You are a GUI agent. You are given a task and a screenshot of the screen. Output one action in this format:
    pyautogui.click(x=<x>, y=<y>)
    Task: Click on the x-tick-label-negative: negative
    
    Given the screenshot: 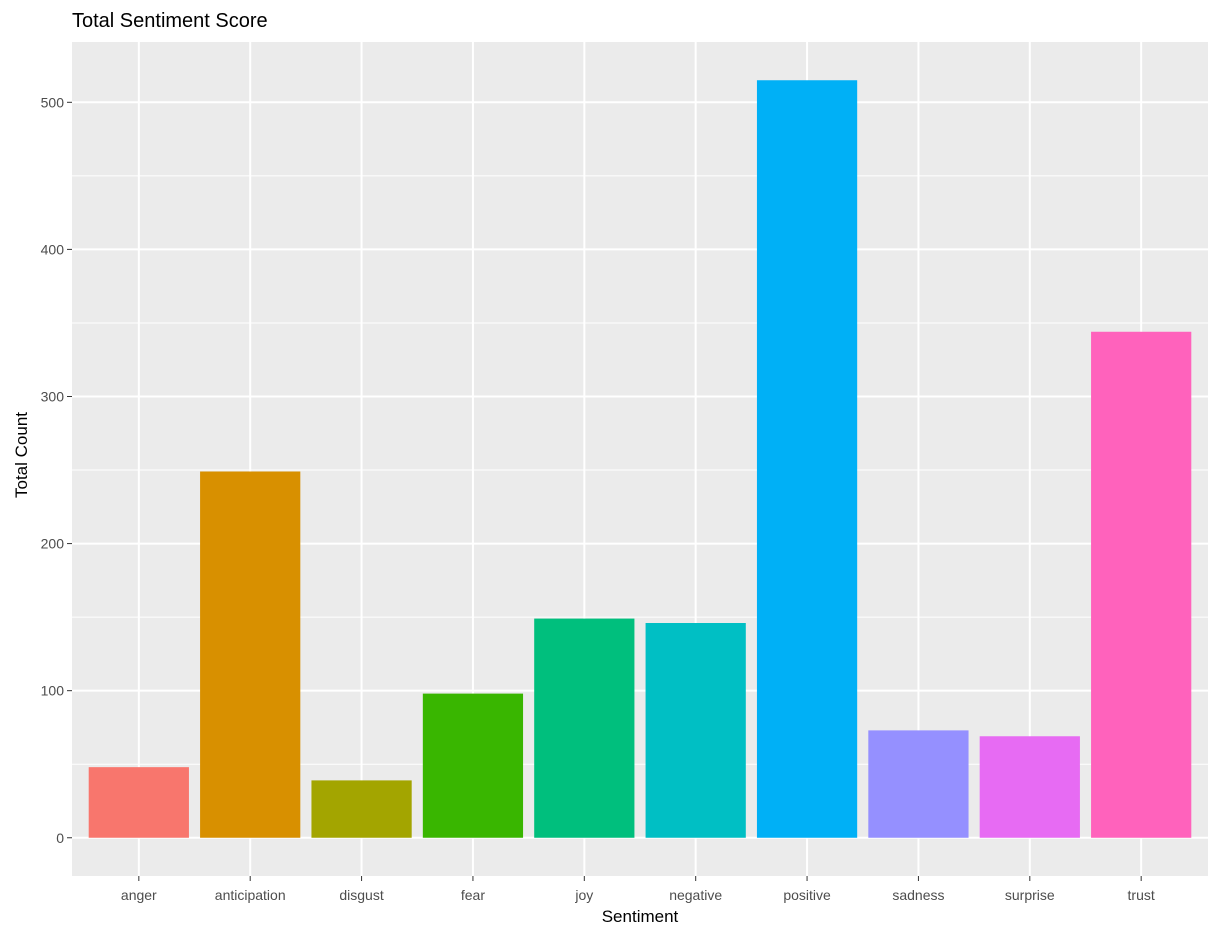 What is the action you would take?
    pyautogui.click(x=695, y=895)
    